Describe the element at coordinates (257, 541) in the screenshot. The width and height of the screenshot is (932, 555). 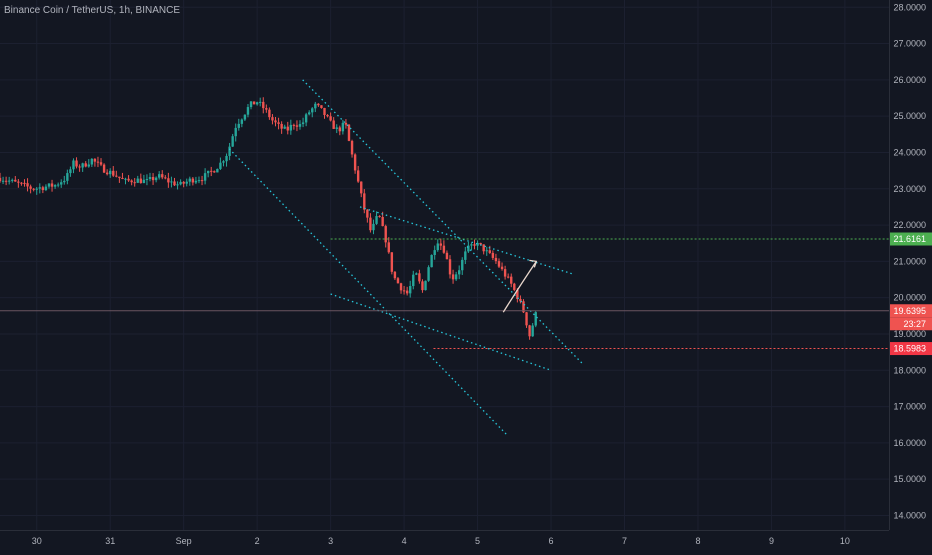
I see `time-tick-label: 2` at that location.